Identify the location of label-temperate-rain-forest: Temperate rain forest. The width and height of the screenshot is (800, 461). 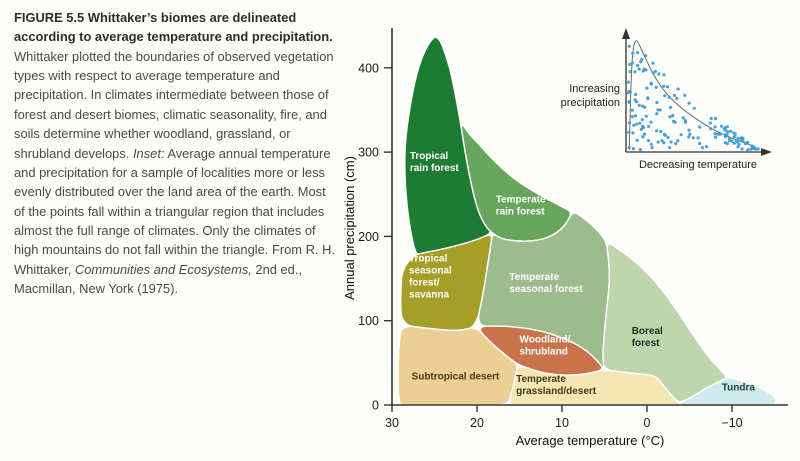
(521, 206).